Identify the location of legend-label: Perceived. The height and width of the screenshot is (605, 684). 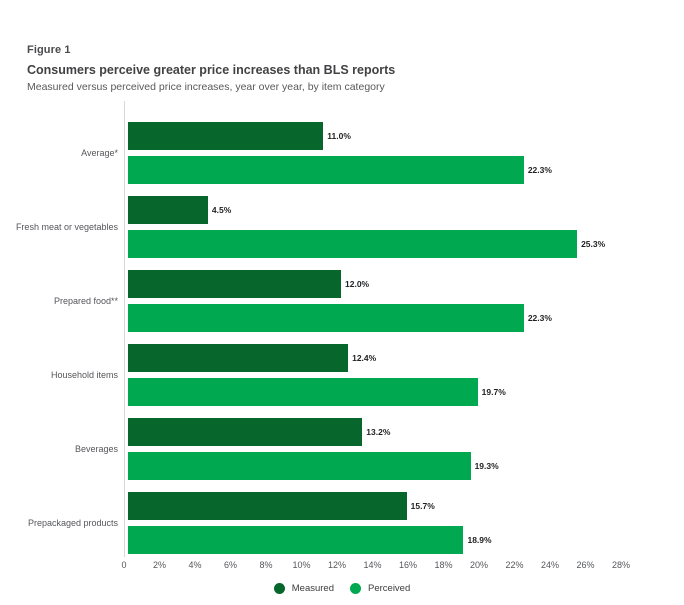
(389, 588).